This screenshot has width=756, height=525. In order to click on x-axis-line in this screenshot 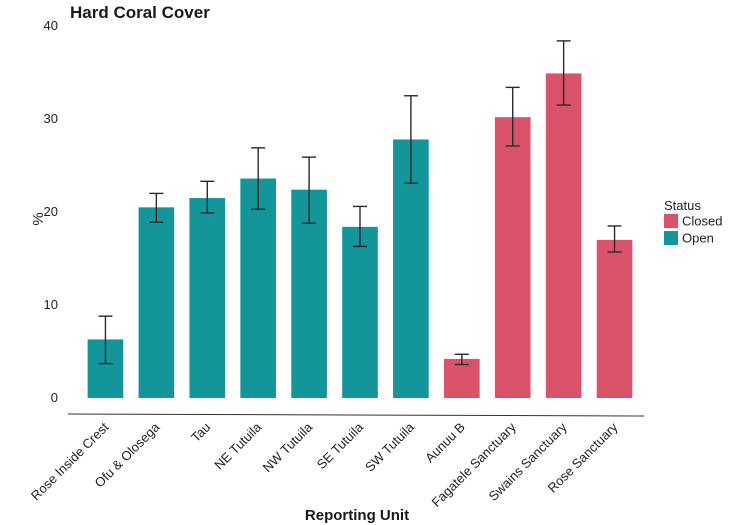, I will do `click(356, 415)`.